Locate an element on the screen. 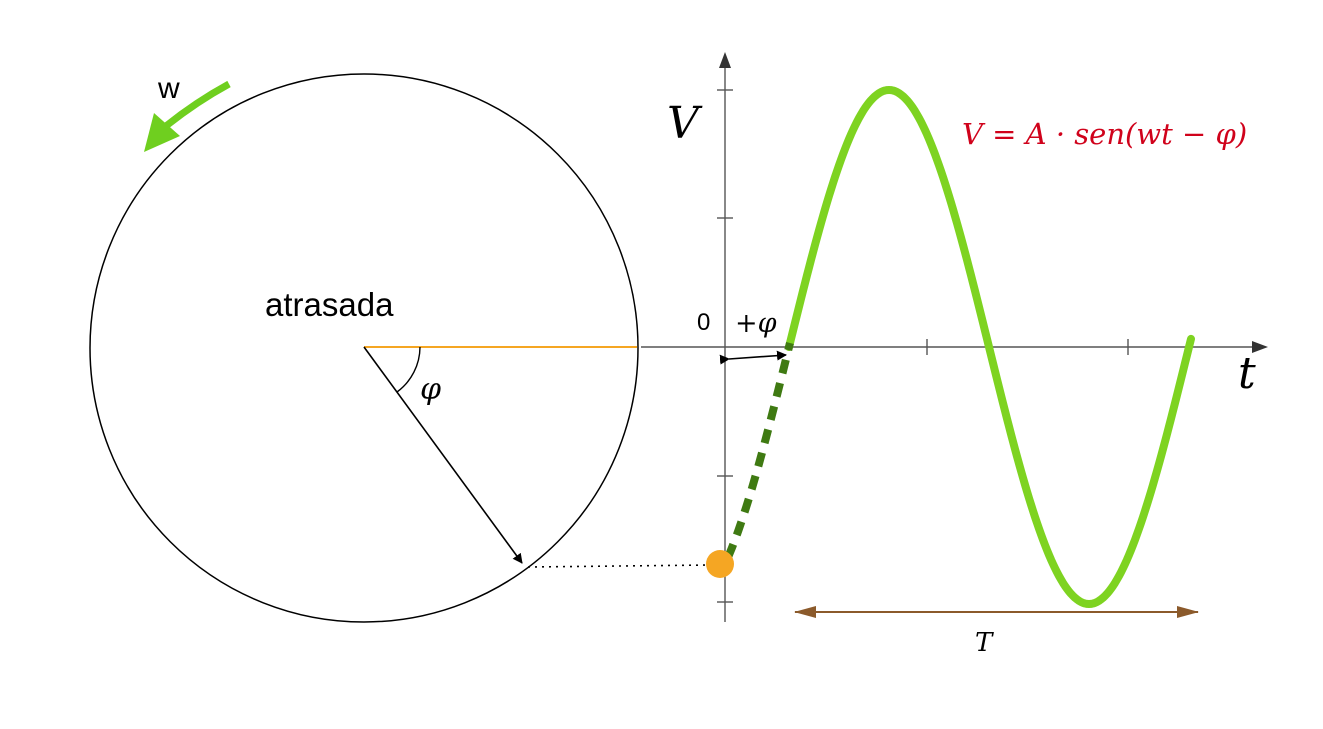 The image size is (1323, 729). phase-shift-arrow is located at coordinates (753, 357).